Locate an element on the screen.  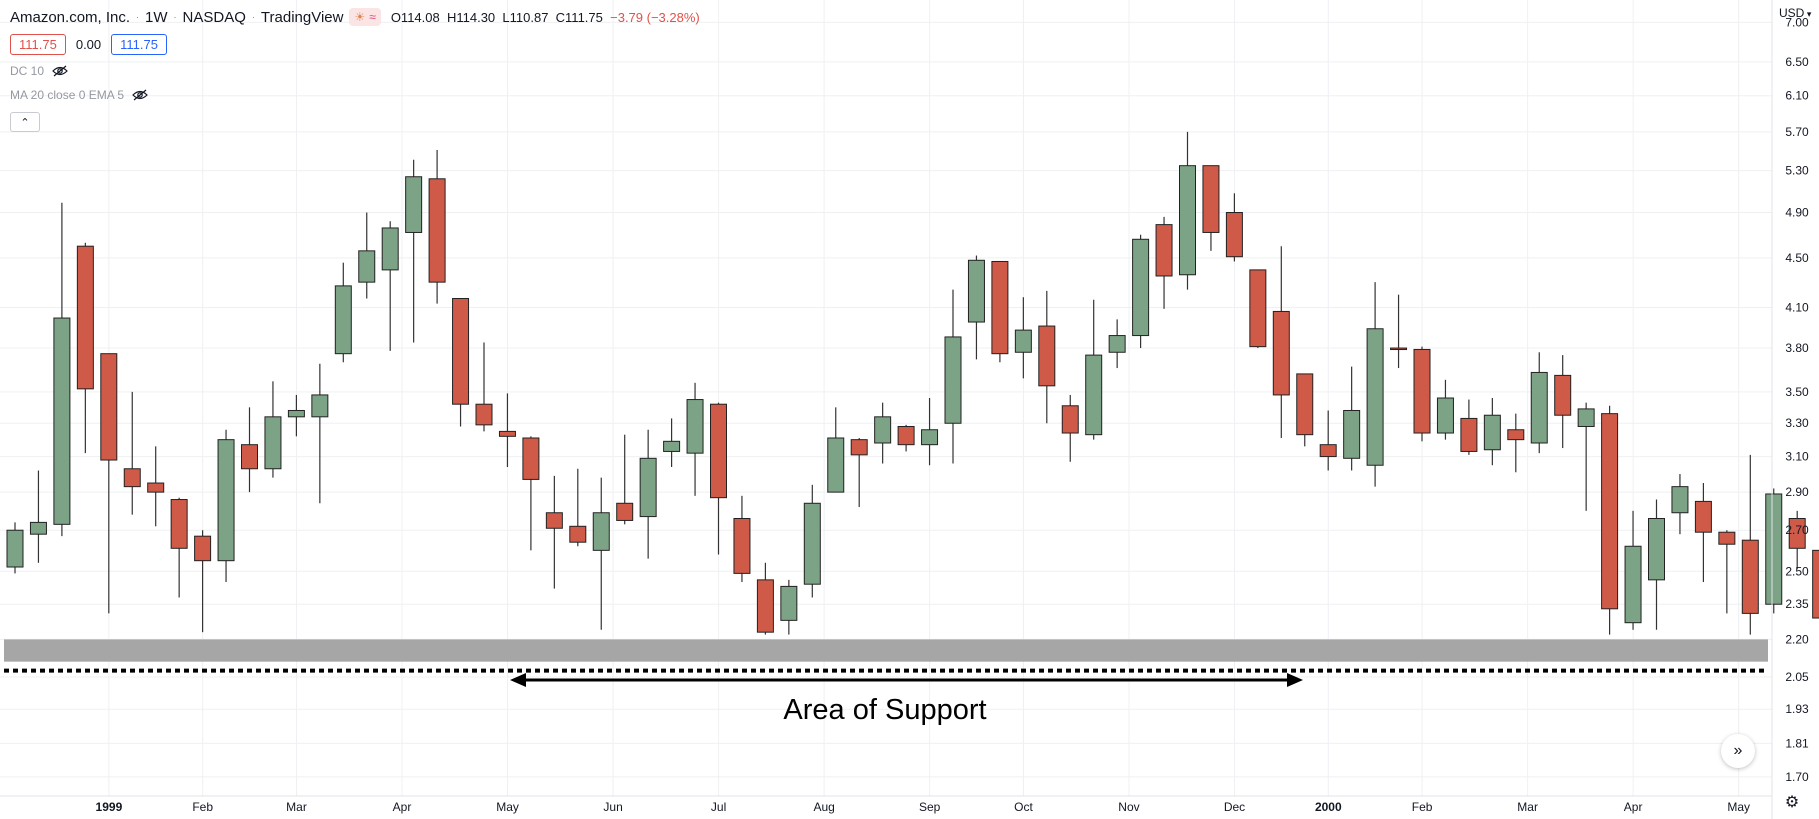
x-tick-label: Nov is located at coordinates (1128, 807).